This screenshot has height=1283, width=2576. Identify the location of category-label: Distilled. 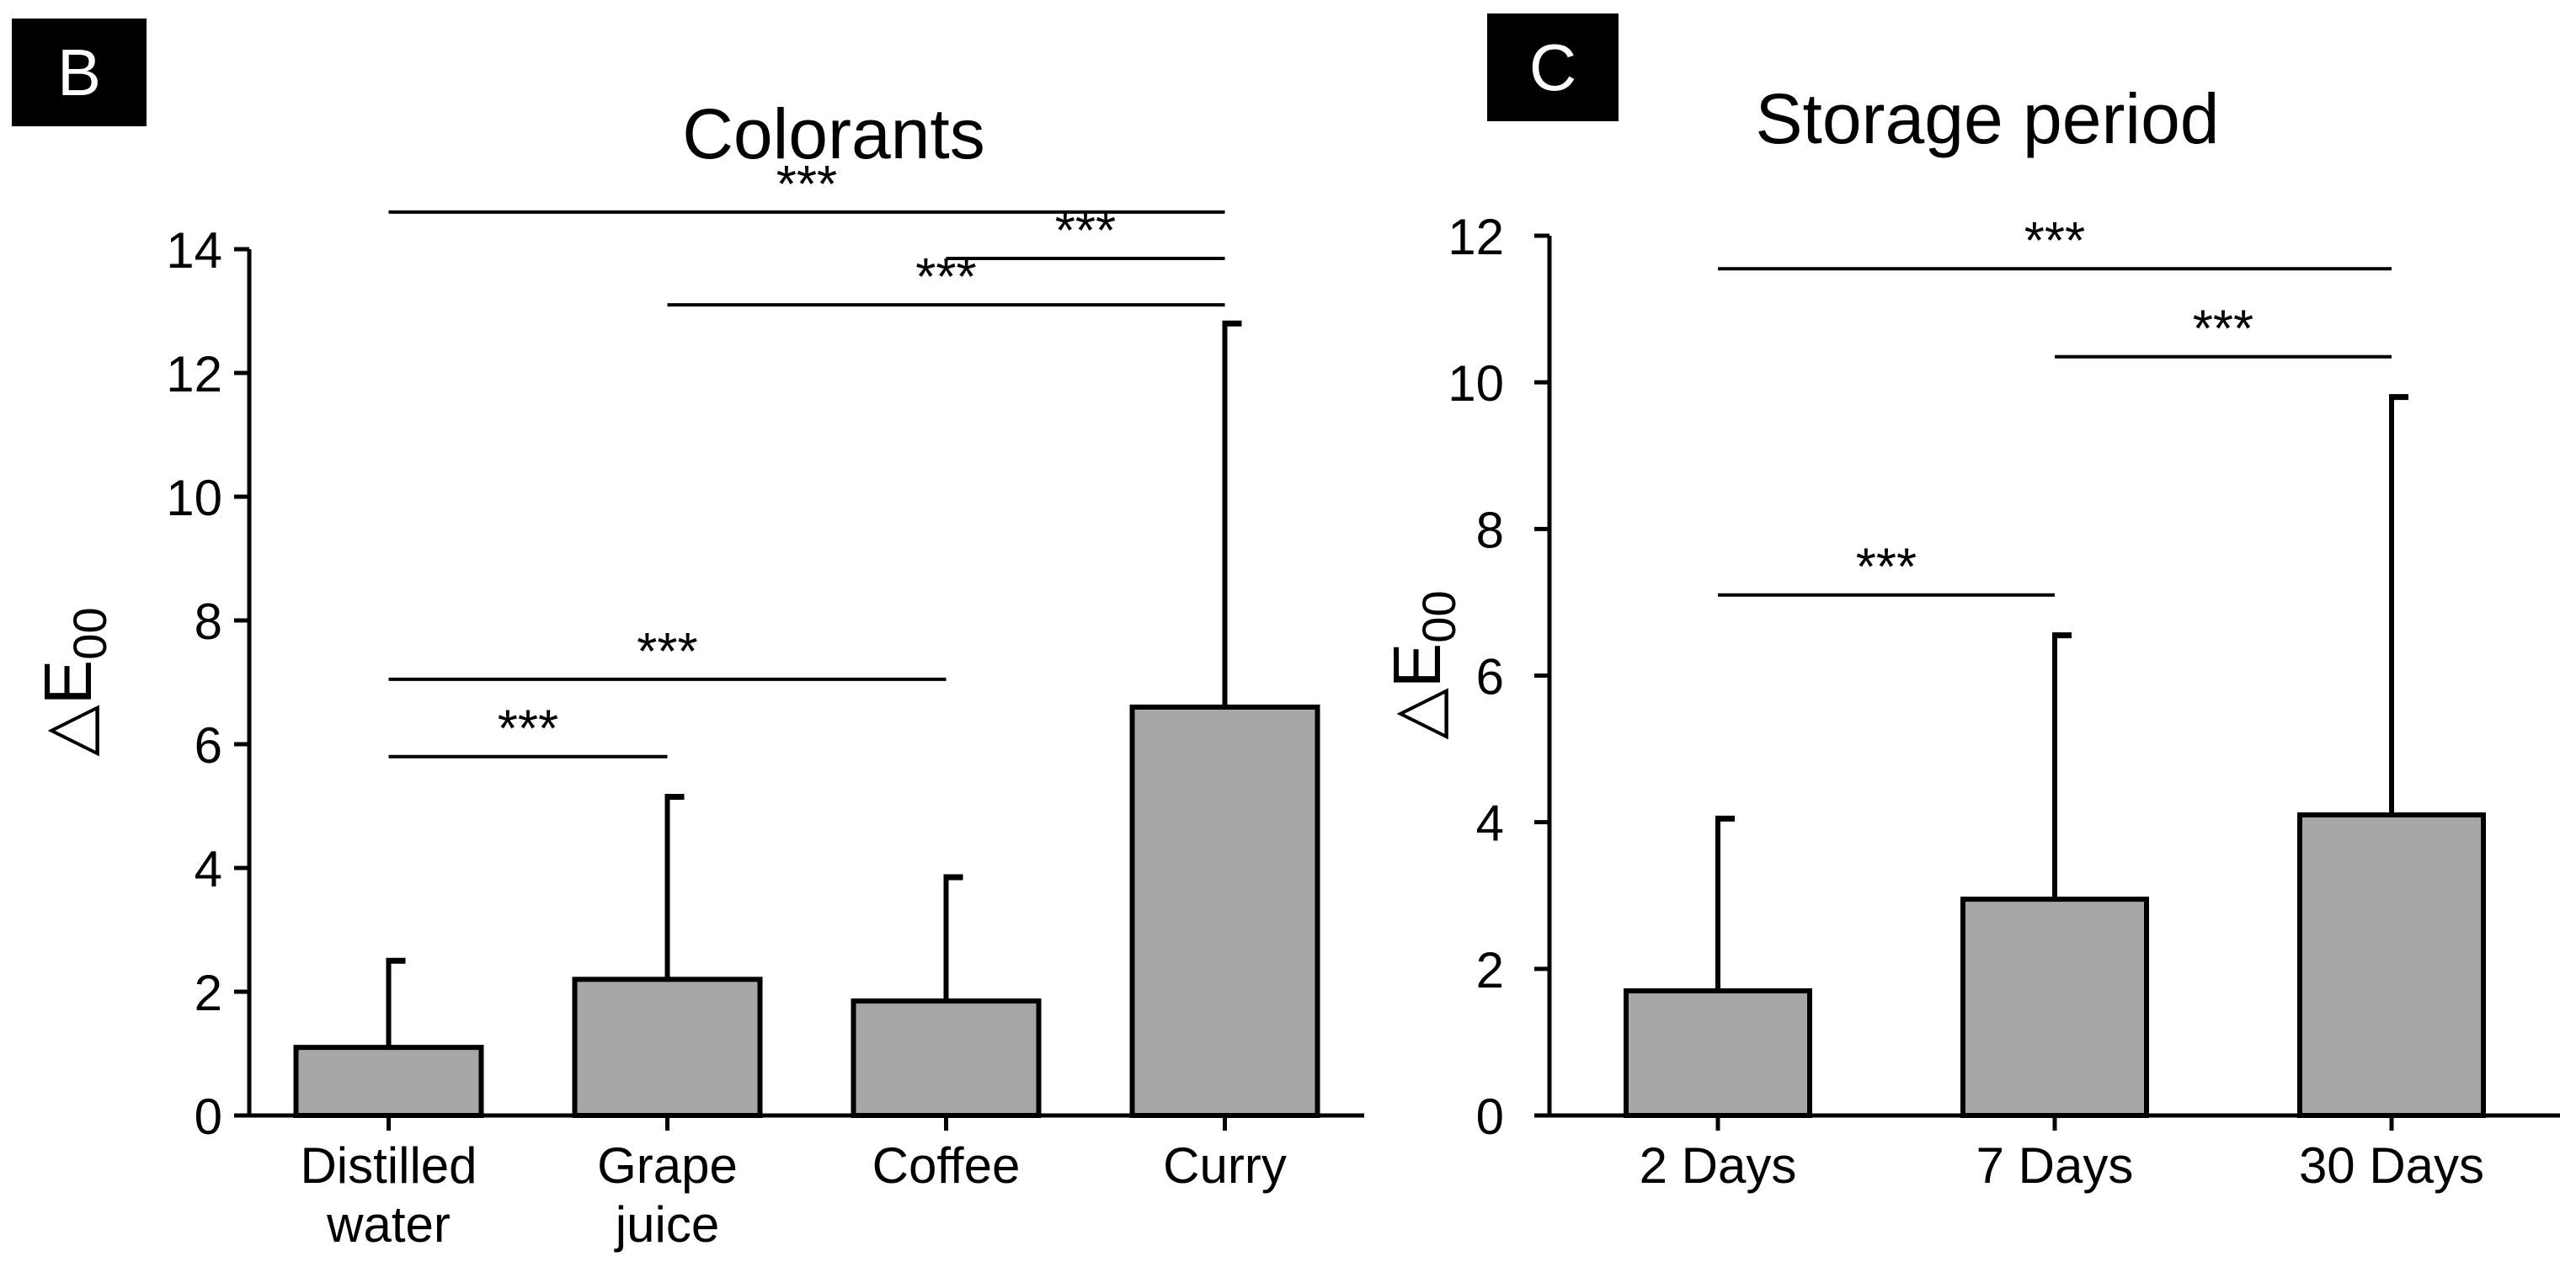
(388, 1165).